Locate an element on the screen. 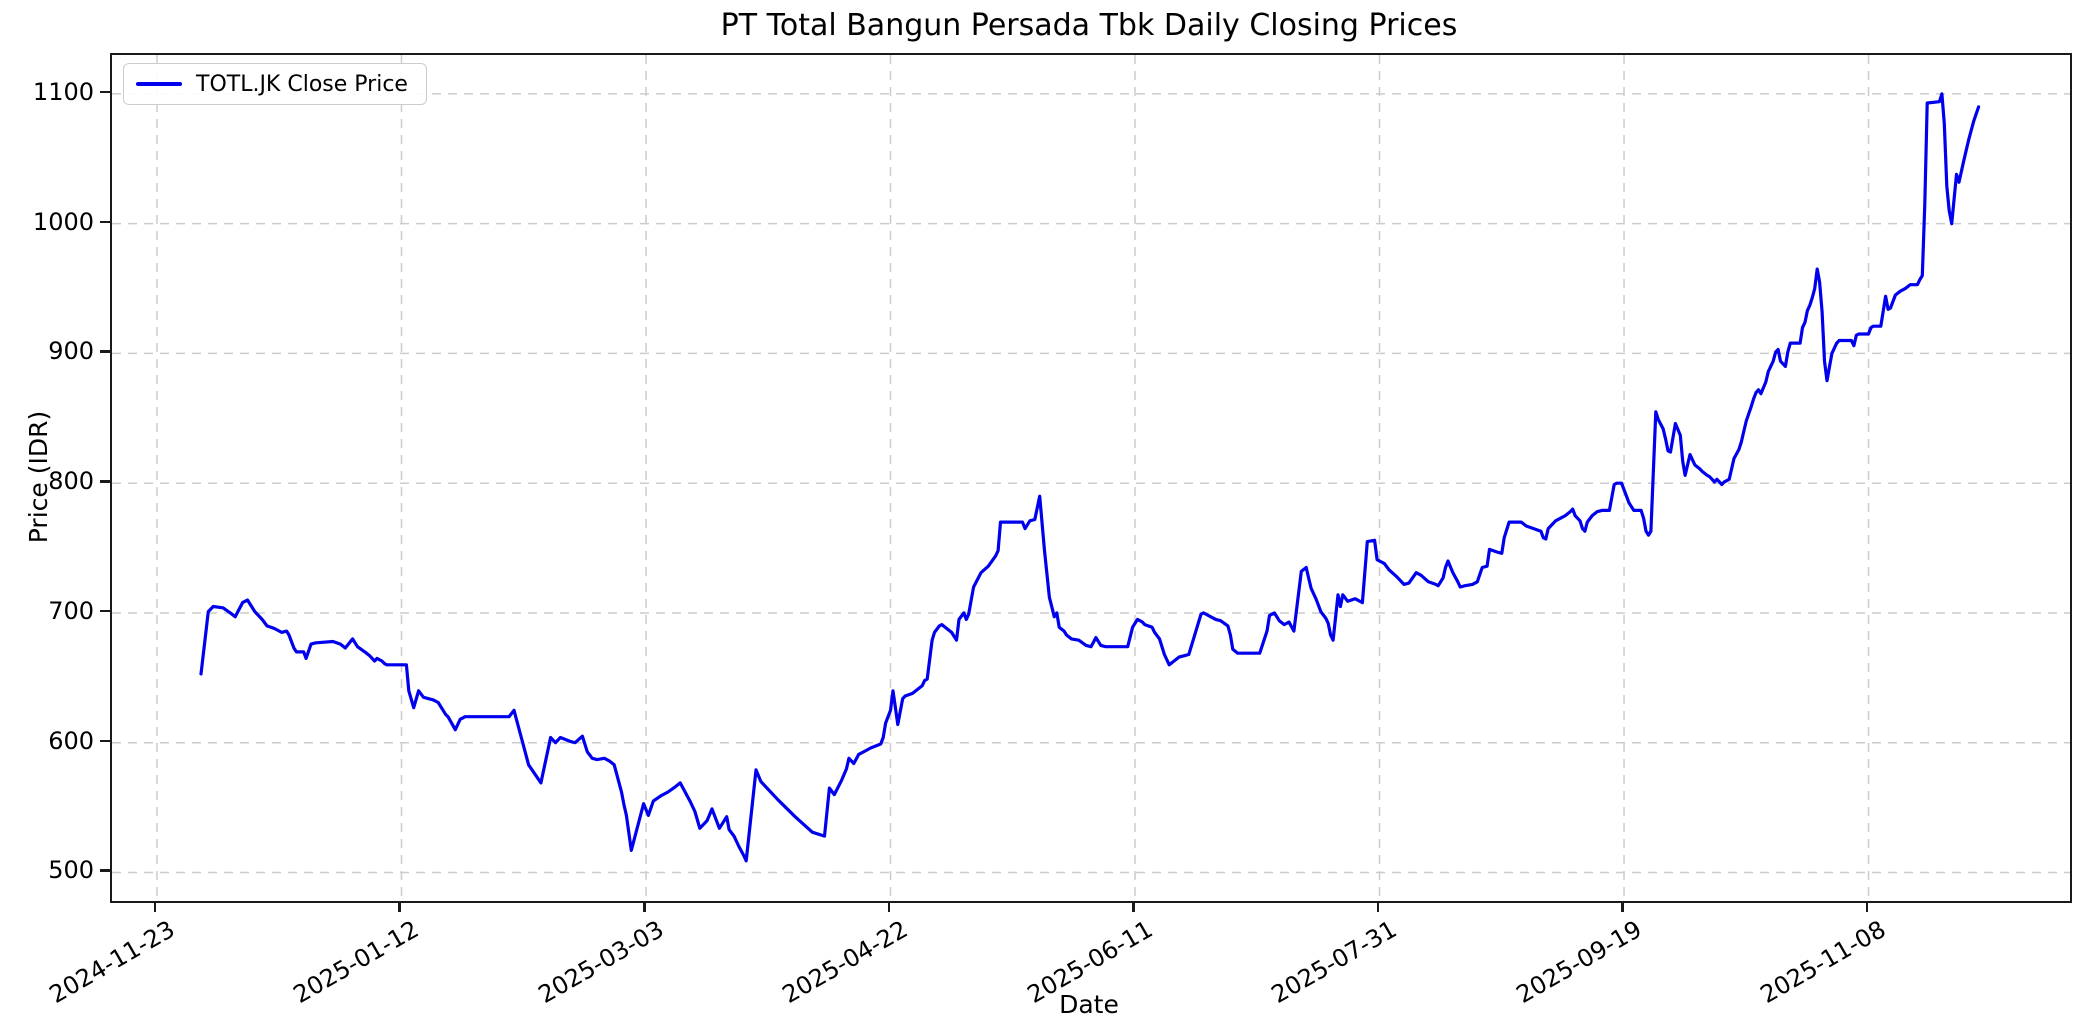 This screenshot has width=2084, height=1035. legend: TOTL.JK Close Price is located at coordinates (275, 84).